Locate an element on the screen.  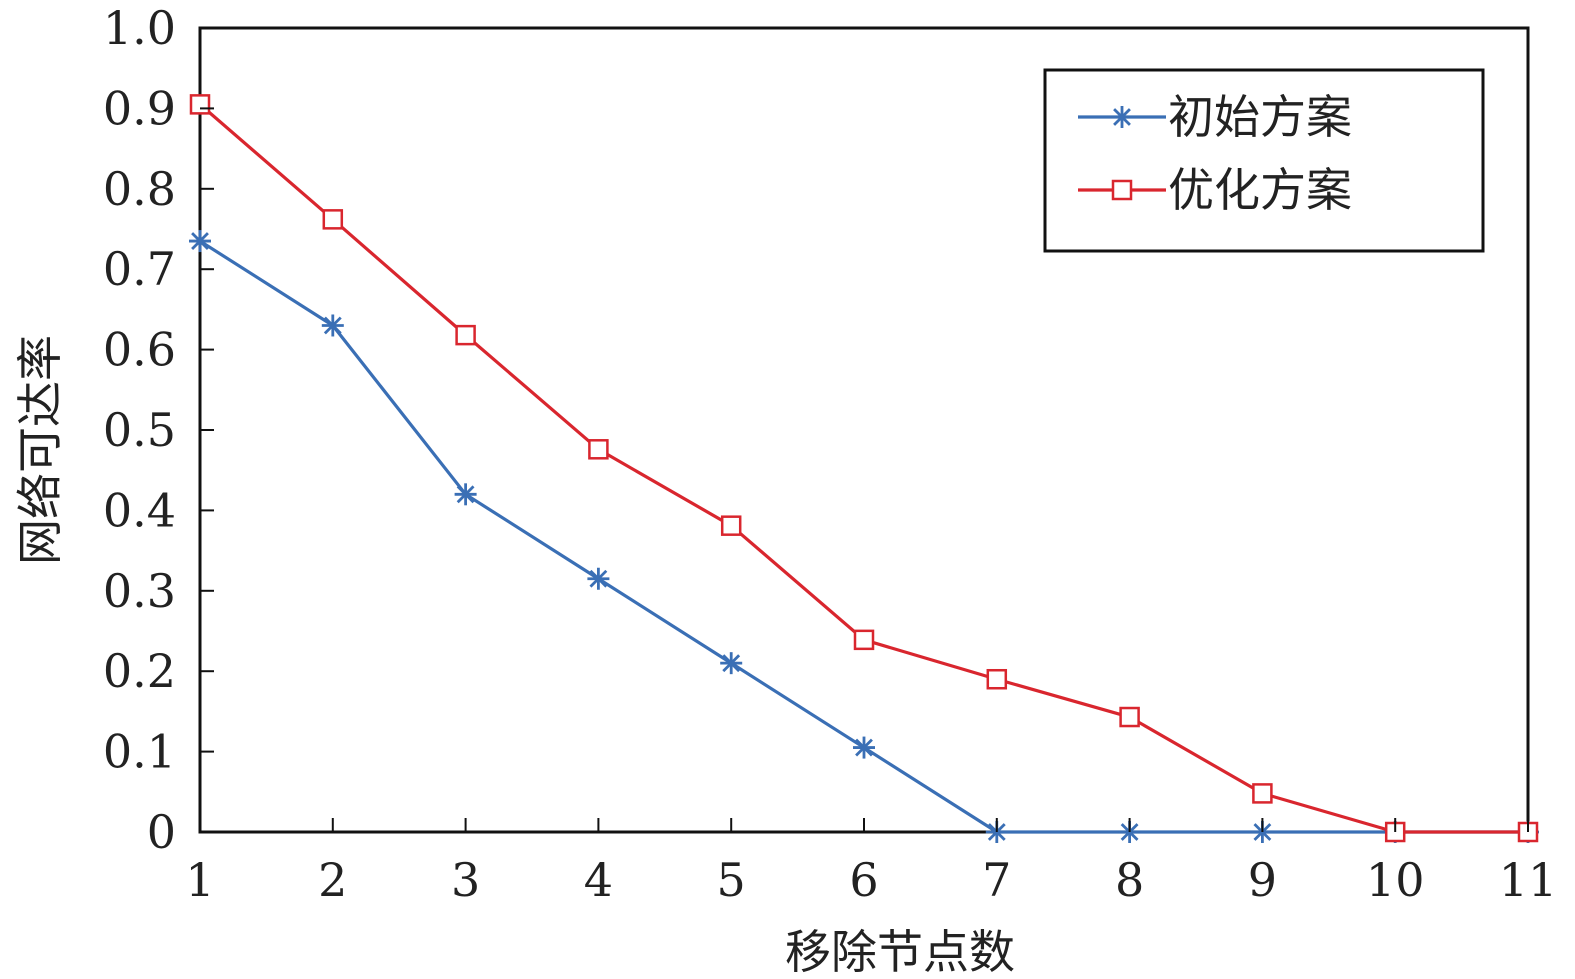
y-tick-label: 0 is located at coordinates (161, 832).